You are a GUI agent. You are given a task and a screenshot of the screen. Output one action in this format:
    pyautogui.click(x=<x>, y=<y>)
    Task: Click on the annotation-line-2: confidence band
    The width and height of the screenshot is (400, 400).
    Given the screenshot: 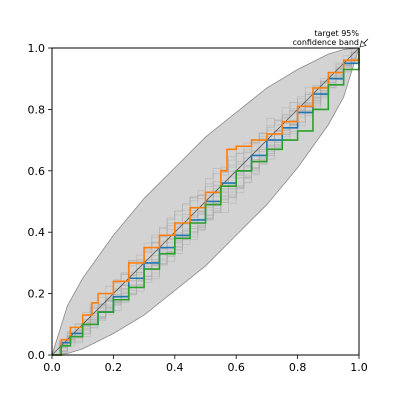 What is the action you would take?
    pyautogui.click(x=326, y=42)
    